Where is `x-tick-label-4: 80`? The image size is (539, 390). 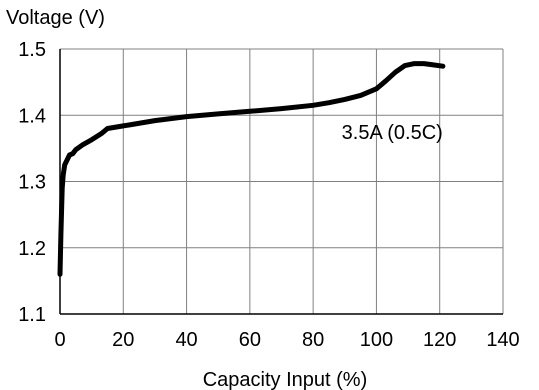
x-tick-label-4: 80 is located at coordinates (313, 340).